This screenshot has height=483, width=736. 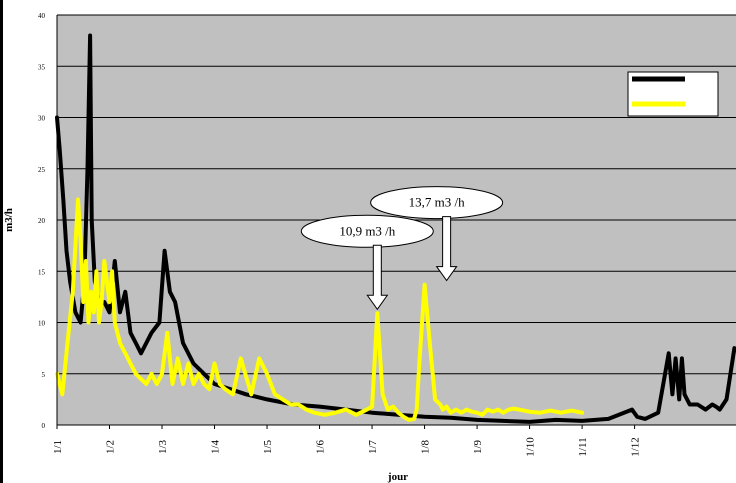 What do you see at coordinates (163, 446) in the screenshot?
I see `x-tick-label: 1/3` at bounding box center [163, 446].